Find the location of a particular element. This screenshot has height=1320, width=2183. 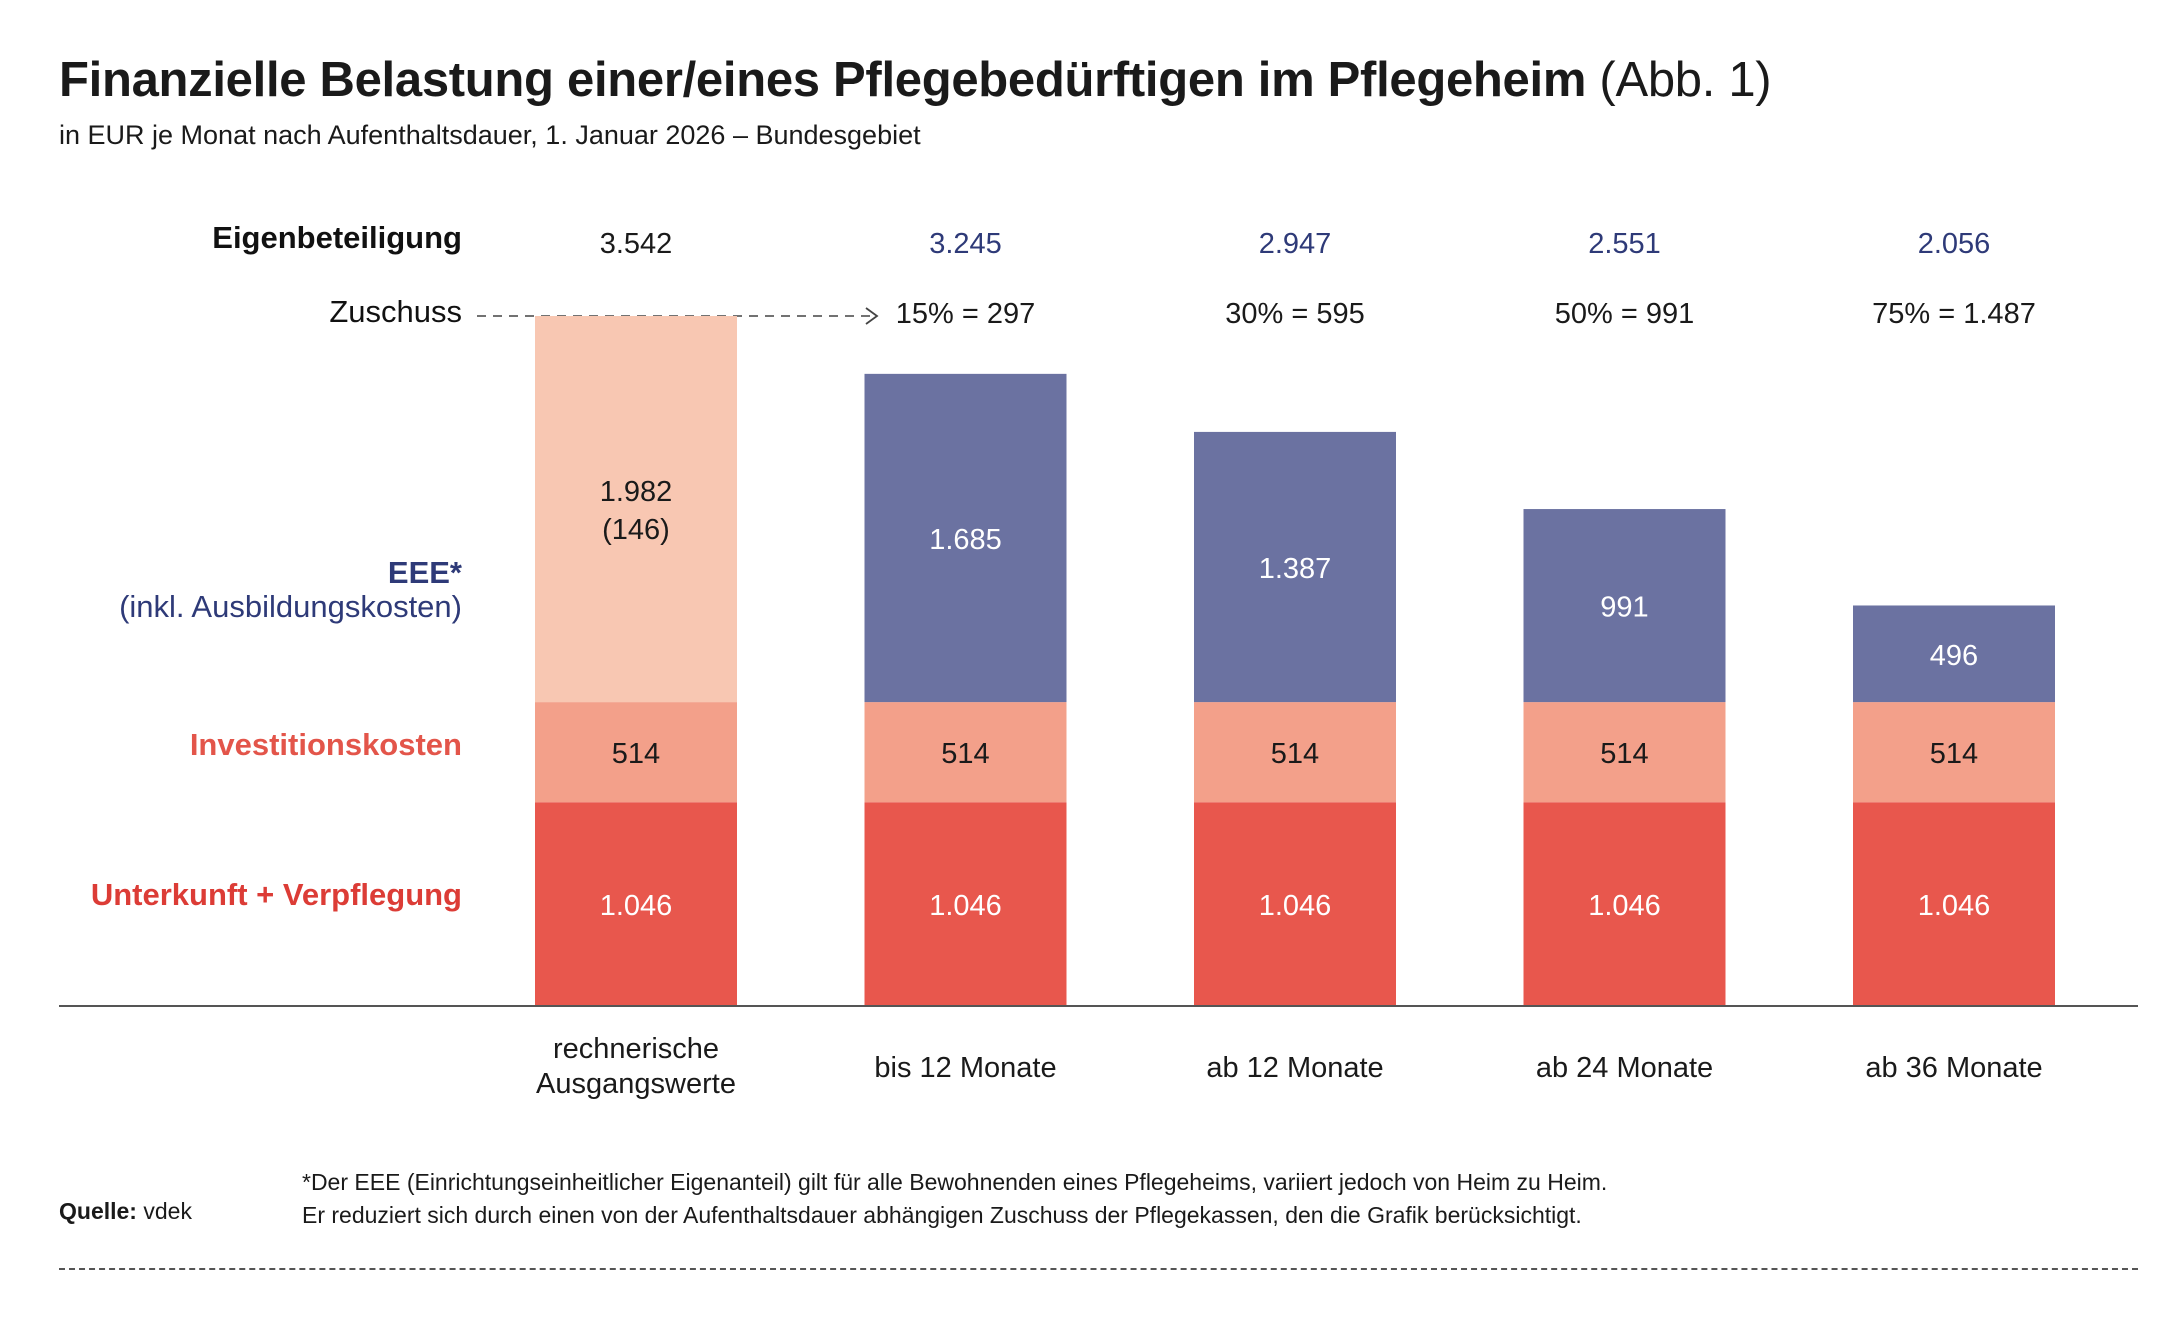

legend-eee-title: EEE* is located at coordinates (425, 572).